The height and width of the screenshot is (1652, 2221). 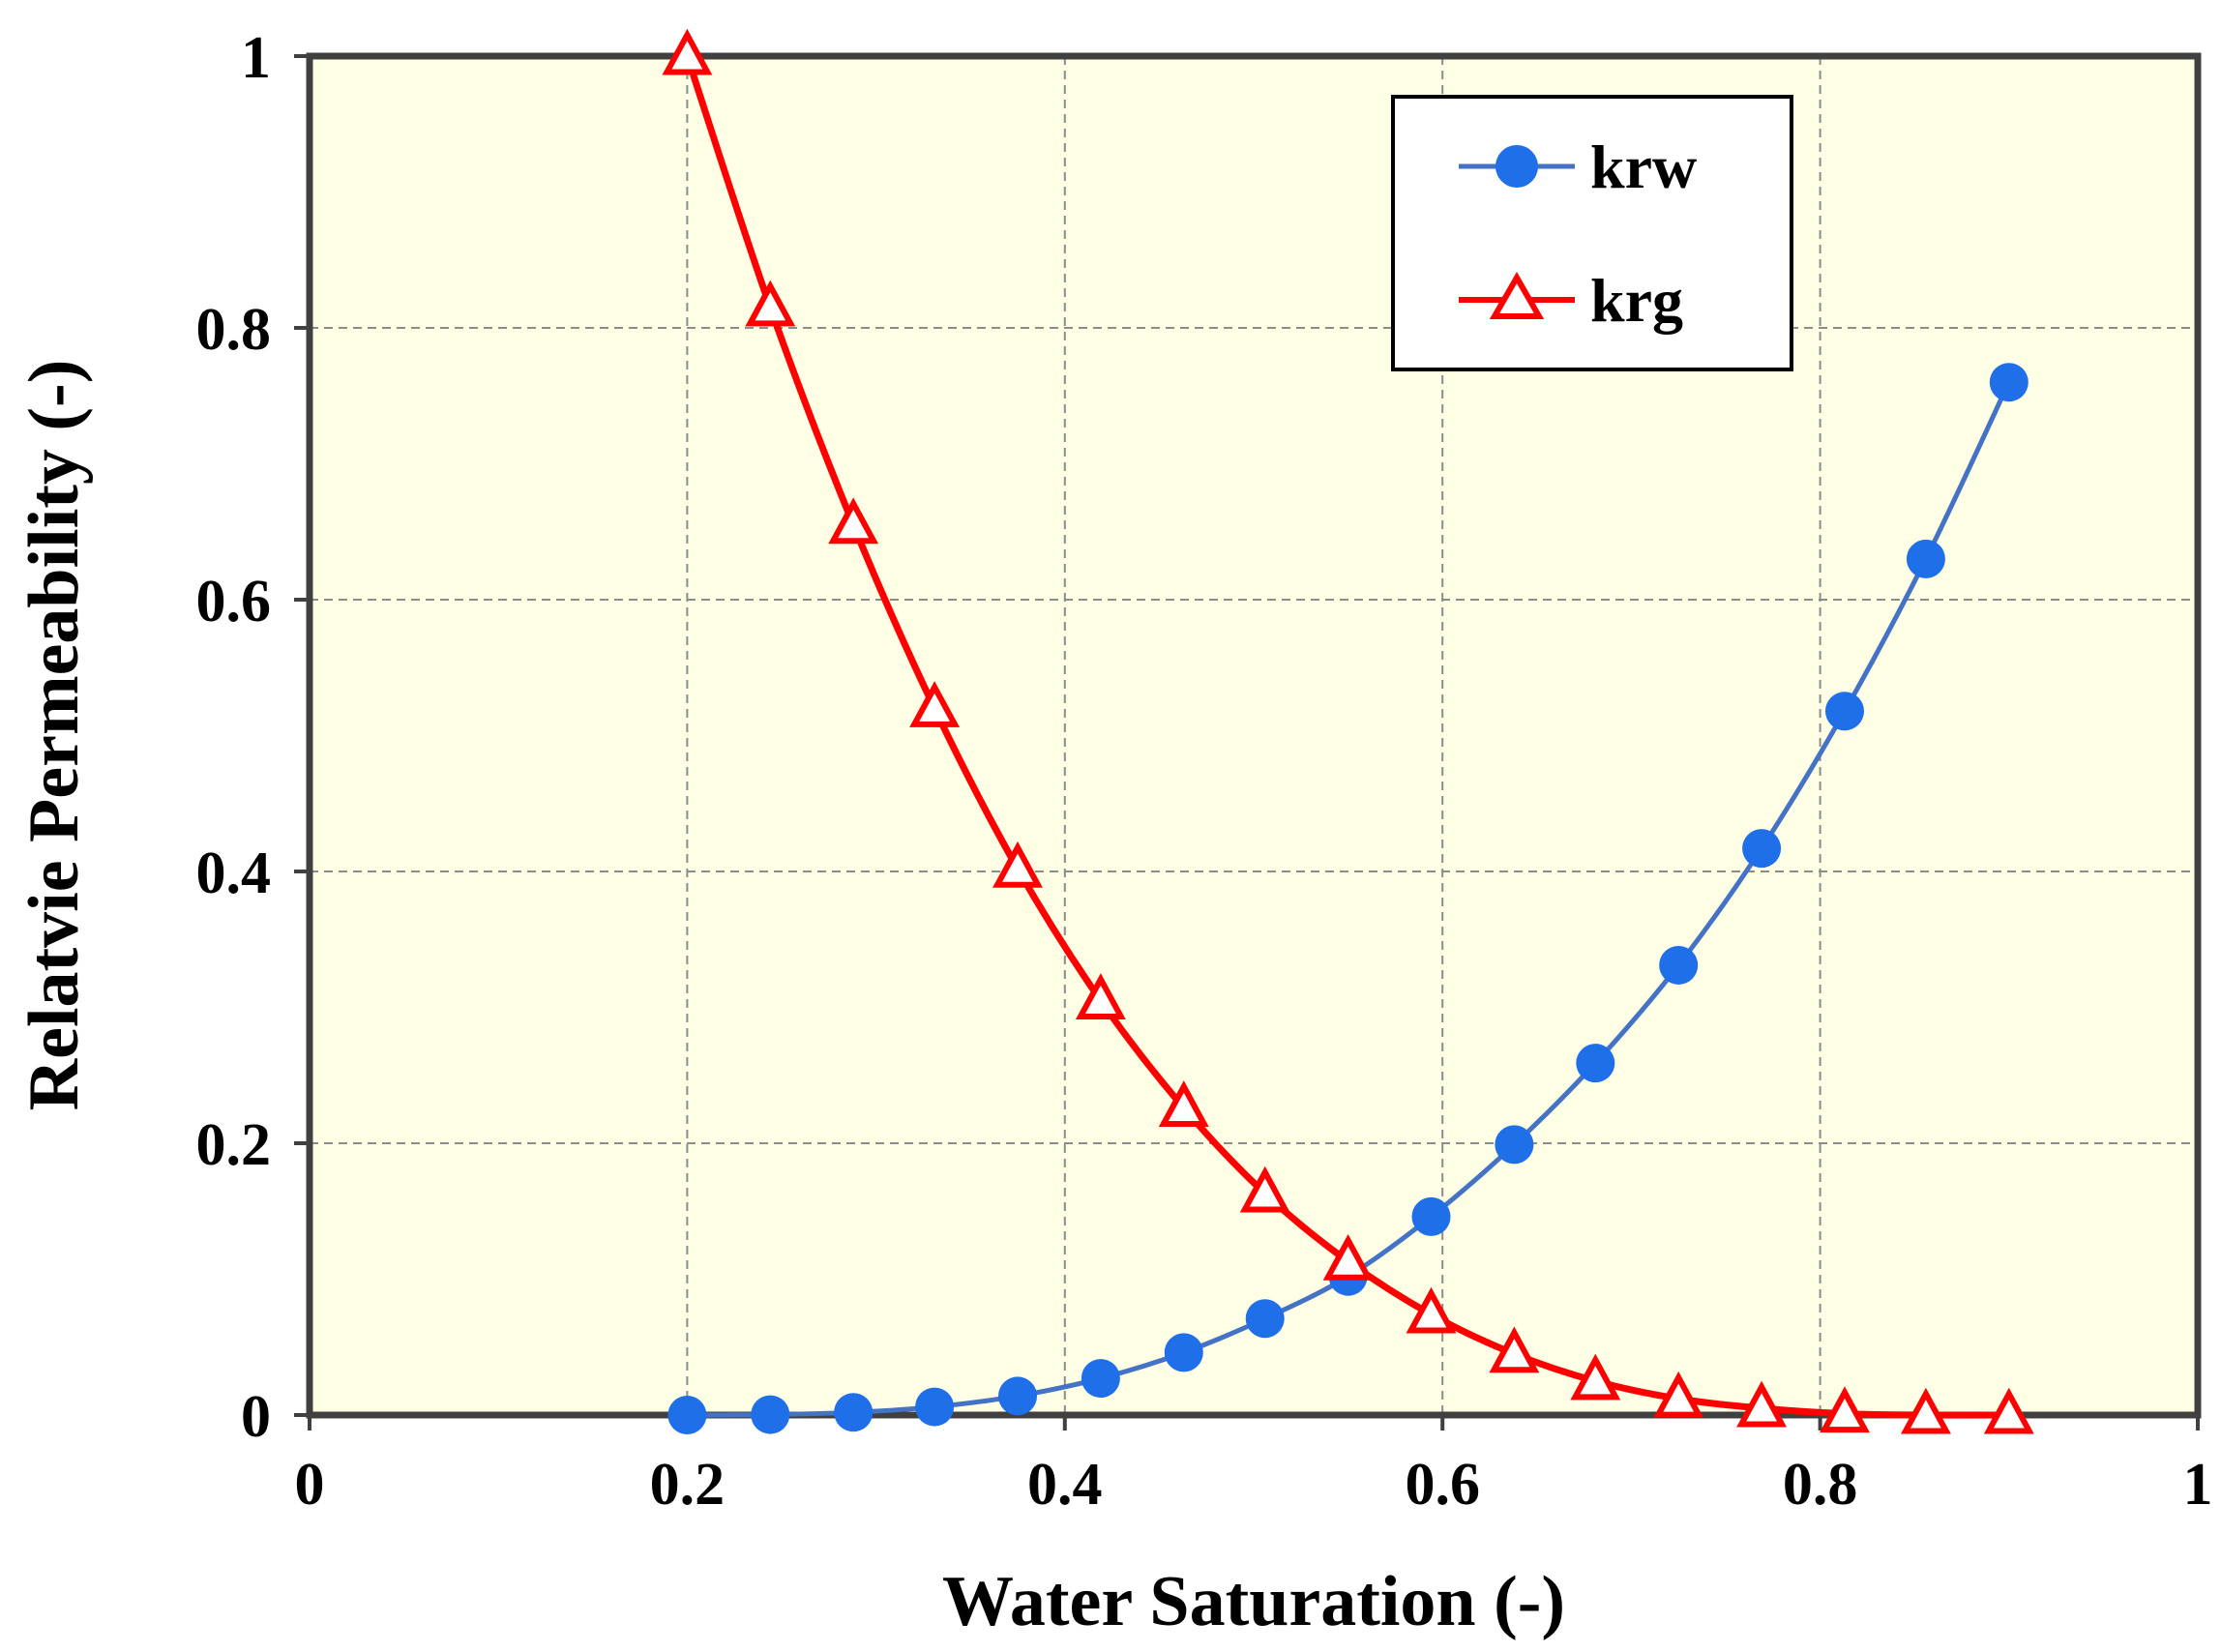 What do you see at coordinates (1636, 300) in the screenshot?
I see `legend-krg-label: krg` at bounding box center [1636, 300].